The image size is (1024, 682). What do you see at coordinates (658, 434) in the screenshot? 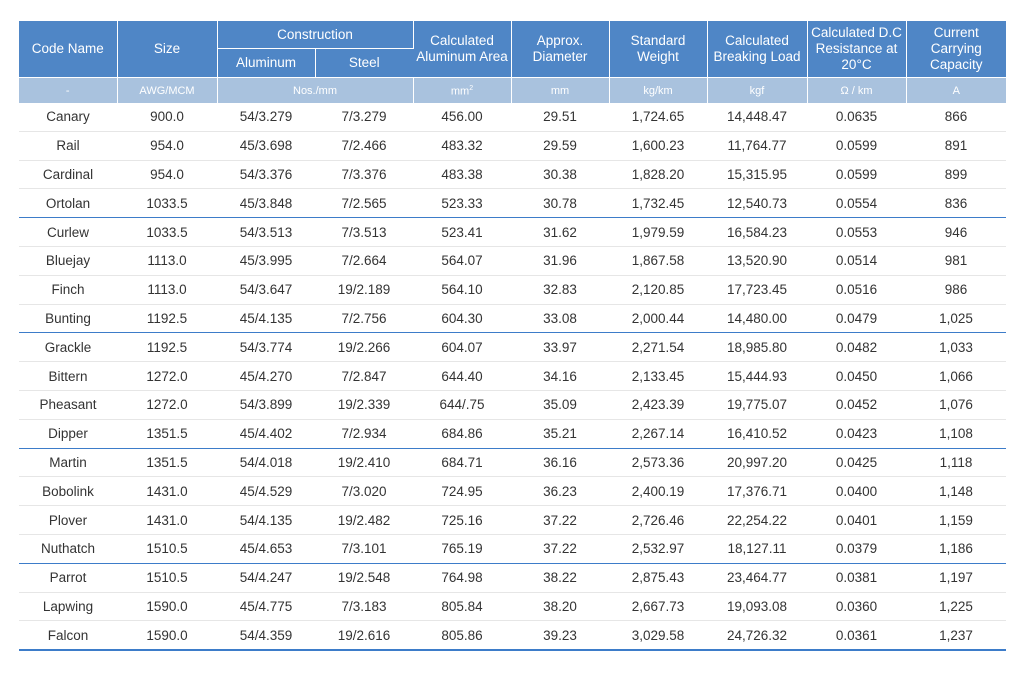
I see `cell-weight: 2,267.14` at bounding box center [658, 434].